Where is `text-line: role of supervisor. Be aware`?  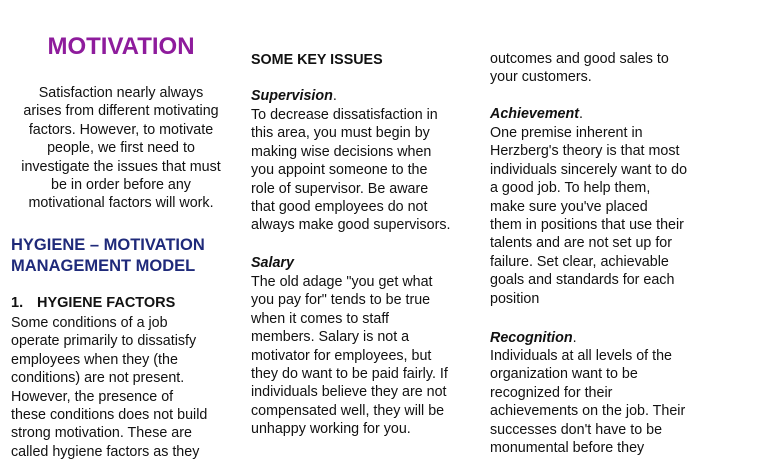
text-line: role of supervisor. Be aware is located at coordinates (340, 188).